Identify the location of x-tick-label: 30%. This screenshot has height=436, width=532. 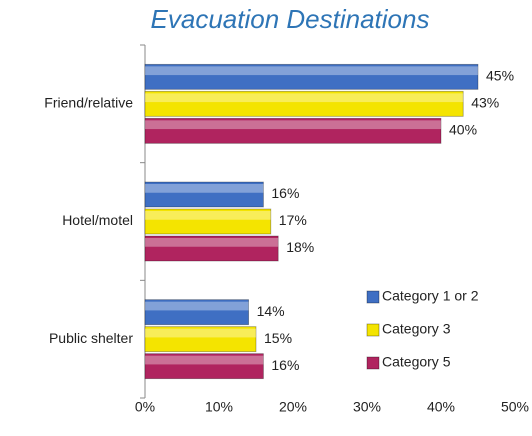
(367, 407).